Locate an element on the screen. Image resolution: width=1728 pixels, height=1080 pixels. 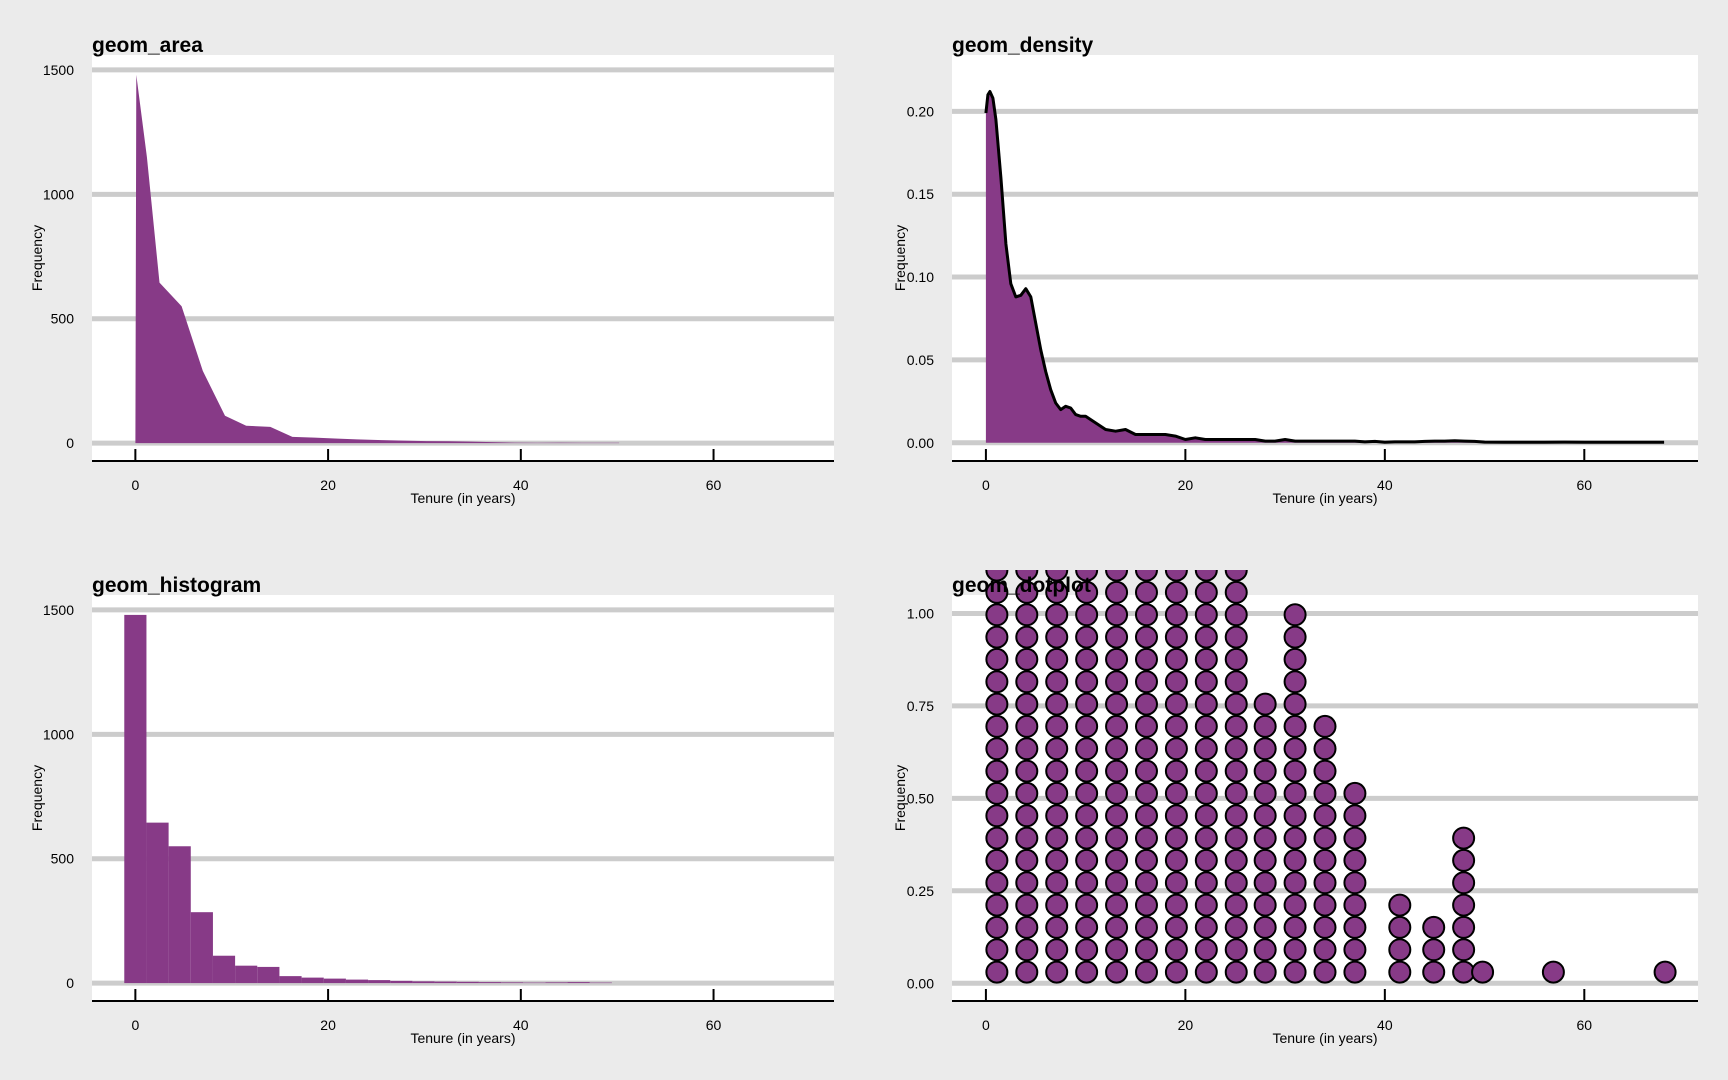
density-x-tick-label: 60 is located at coordinates (1585, 485).